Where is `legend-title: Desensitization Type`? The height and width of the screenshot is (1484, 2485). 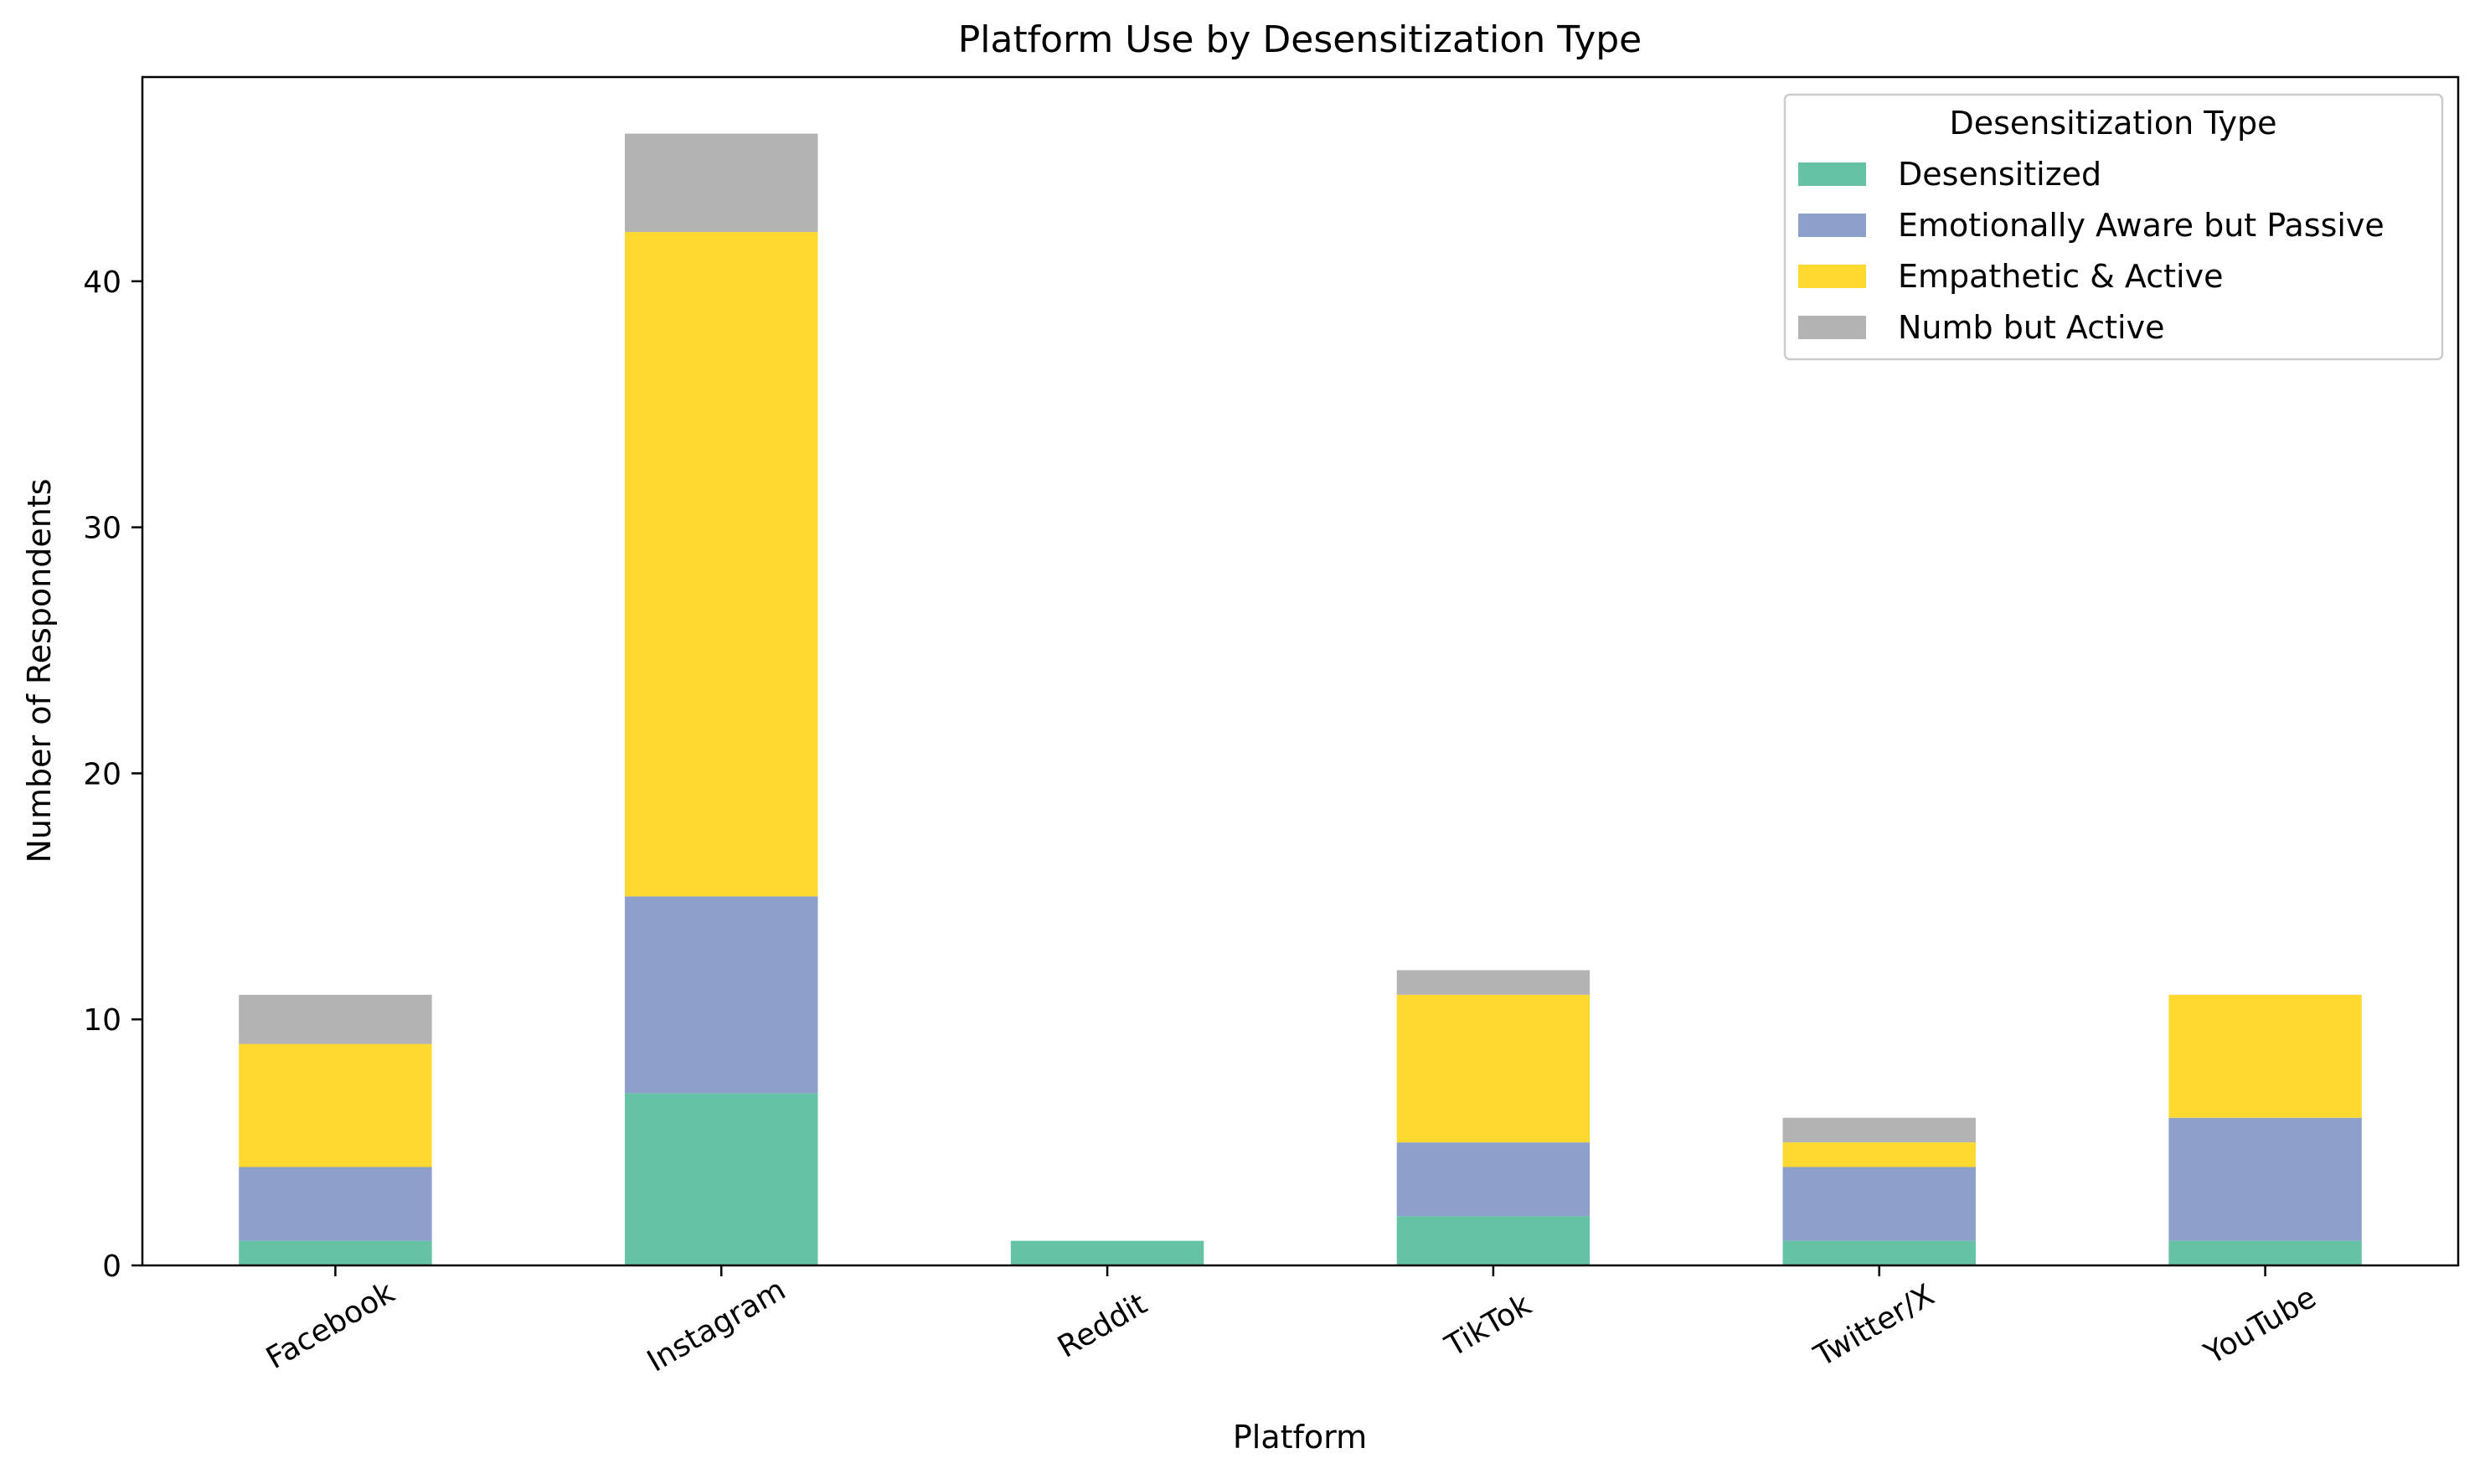
legend-title: Desensitization Type is located at coordinates (2112, 123).